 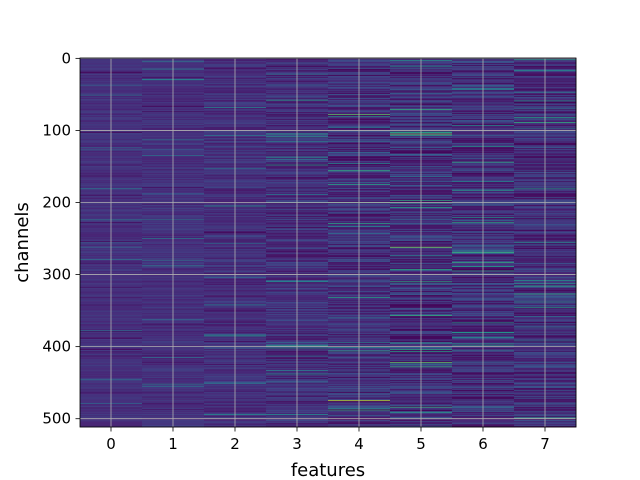 I want to click on x-tick-label: 7, so click(x=545, y=444).